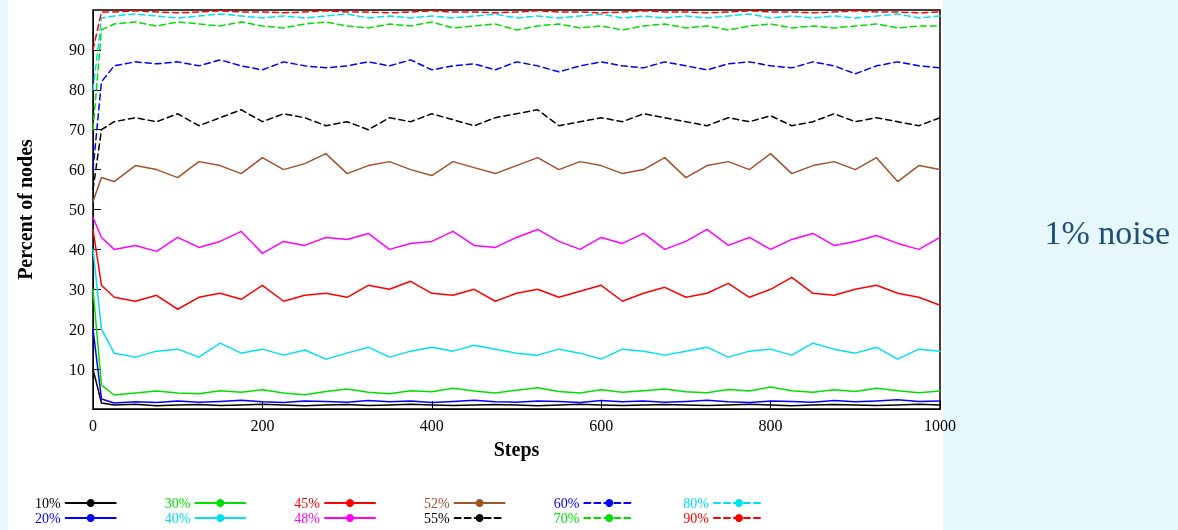 The width and height of the screenshot is (1178, 530). I want to click on y-tick-label: 20, so click(77, 329).